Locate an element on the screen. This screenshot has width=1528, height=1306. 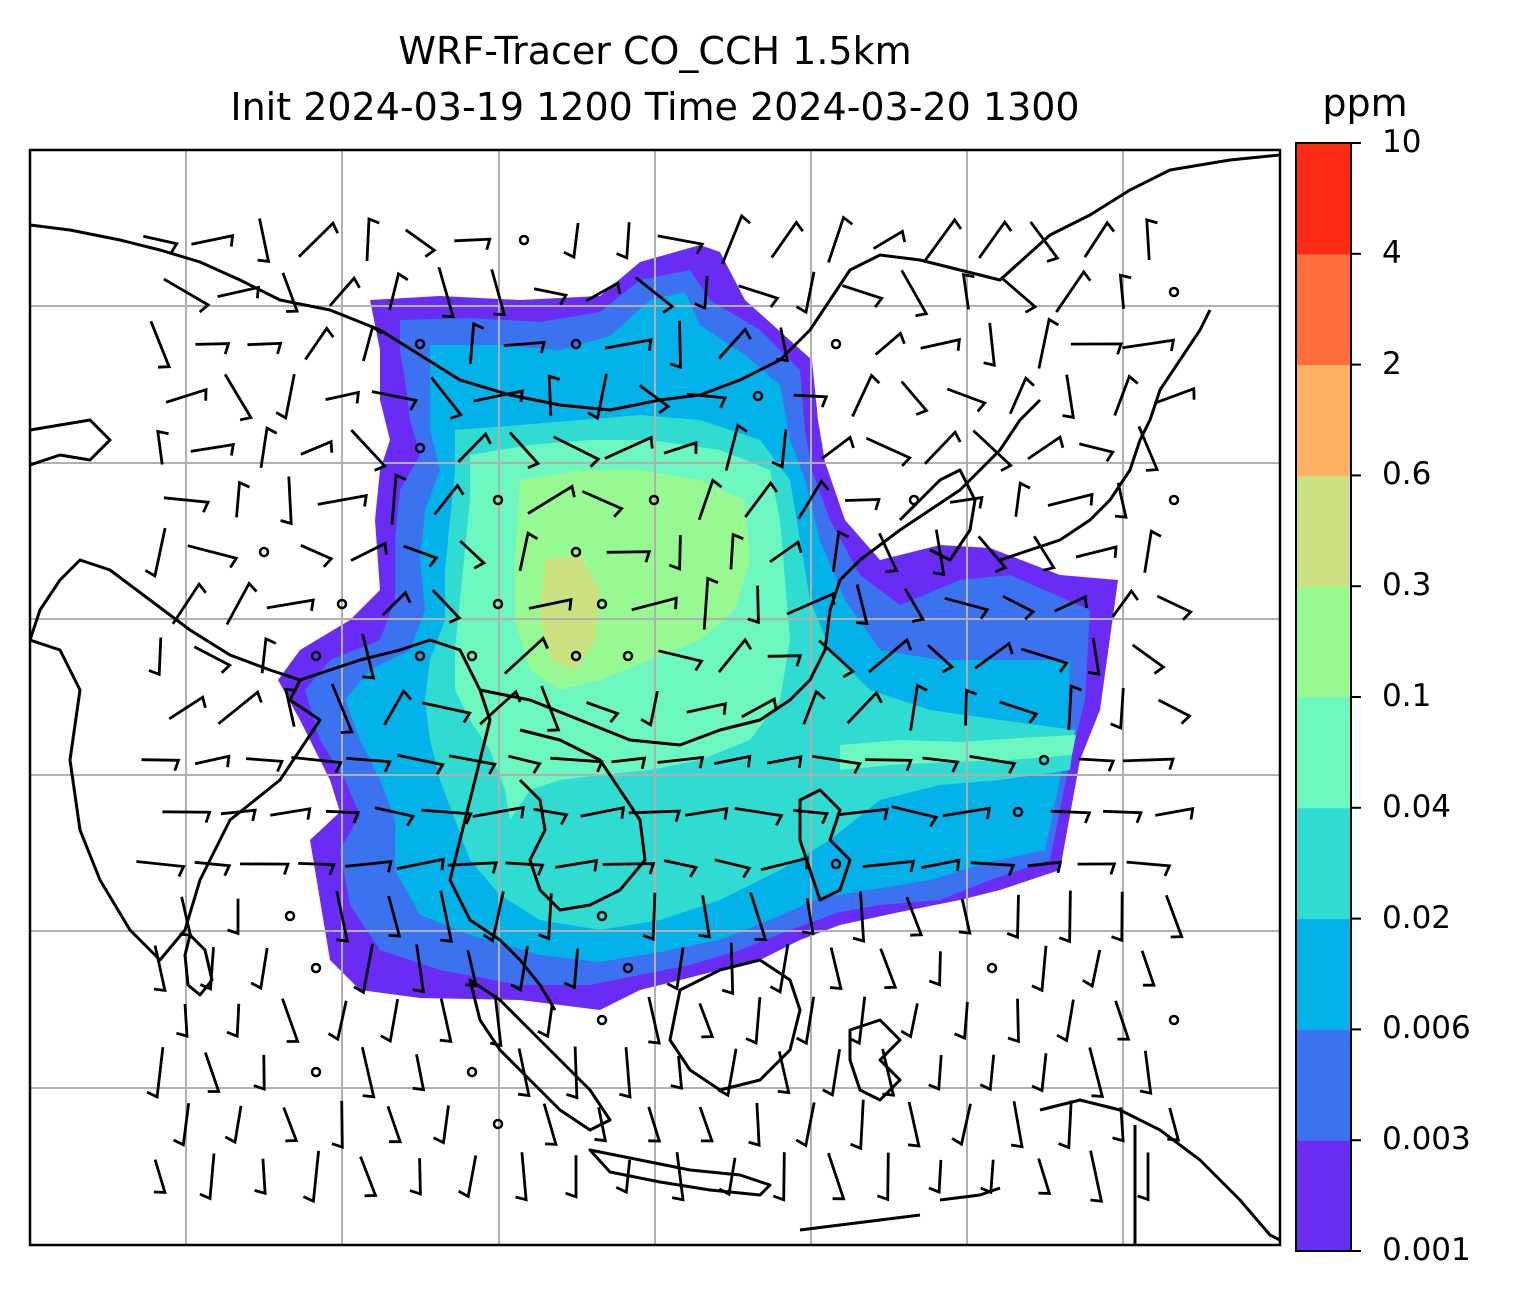
coastline-borneo is located at coordinates (735, 1025).